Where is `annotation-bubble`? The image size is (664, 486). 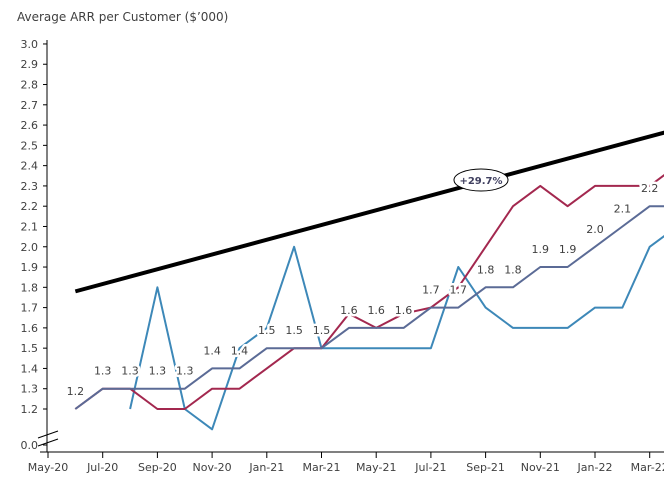
annotation-bubble is located at coordinates (481, 180).